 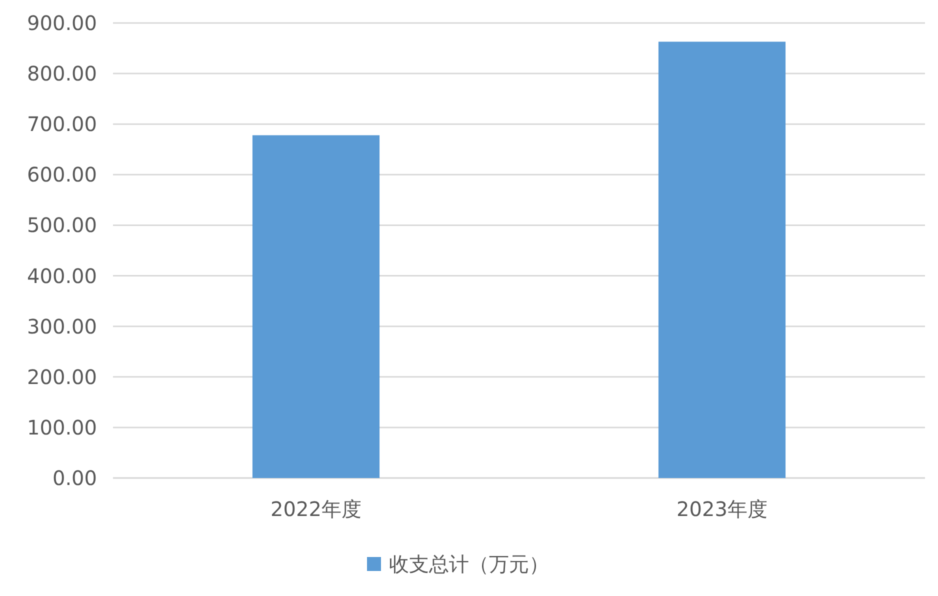 I want to click on y-tick-label: 400.00, so click(x=62, y=276).